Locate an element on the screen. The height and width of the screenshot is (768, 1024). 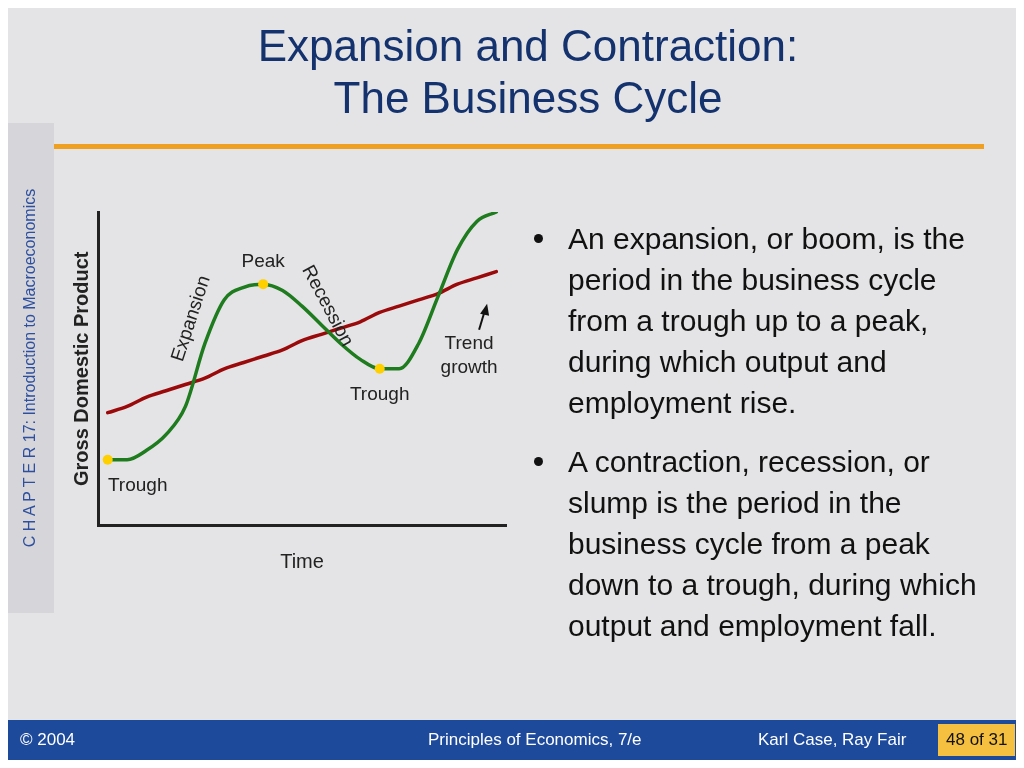
text: C H A P T E R 17: Introduction to Macroeconomics is located at coordinates (30, 368).